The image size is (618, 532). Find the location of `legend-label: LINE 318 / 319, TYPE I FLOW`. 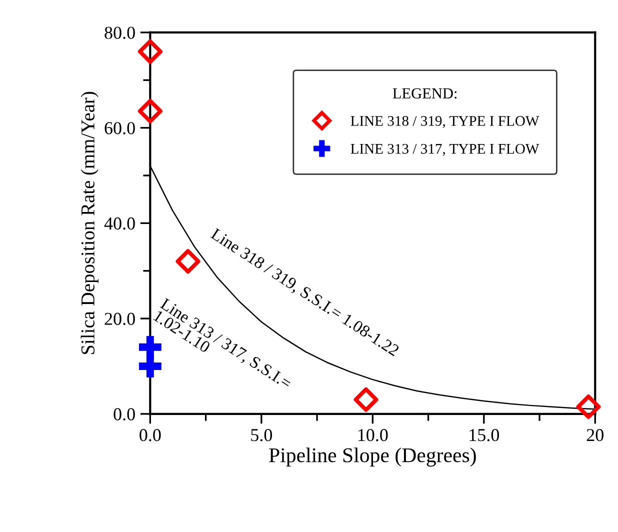

legend-label: LINE 318 / 319, TYPE I FLOW is located at coordinates (445, 122).